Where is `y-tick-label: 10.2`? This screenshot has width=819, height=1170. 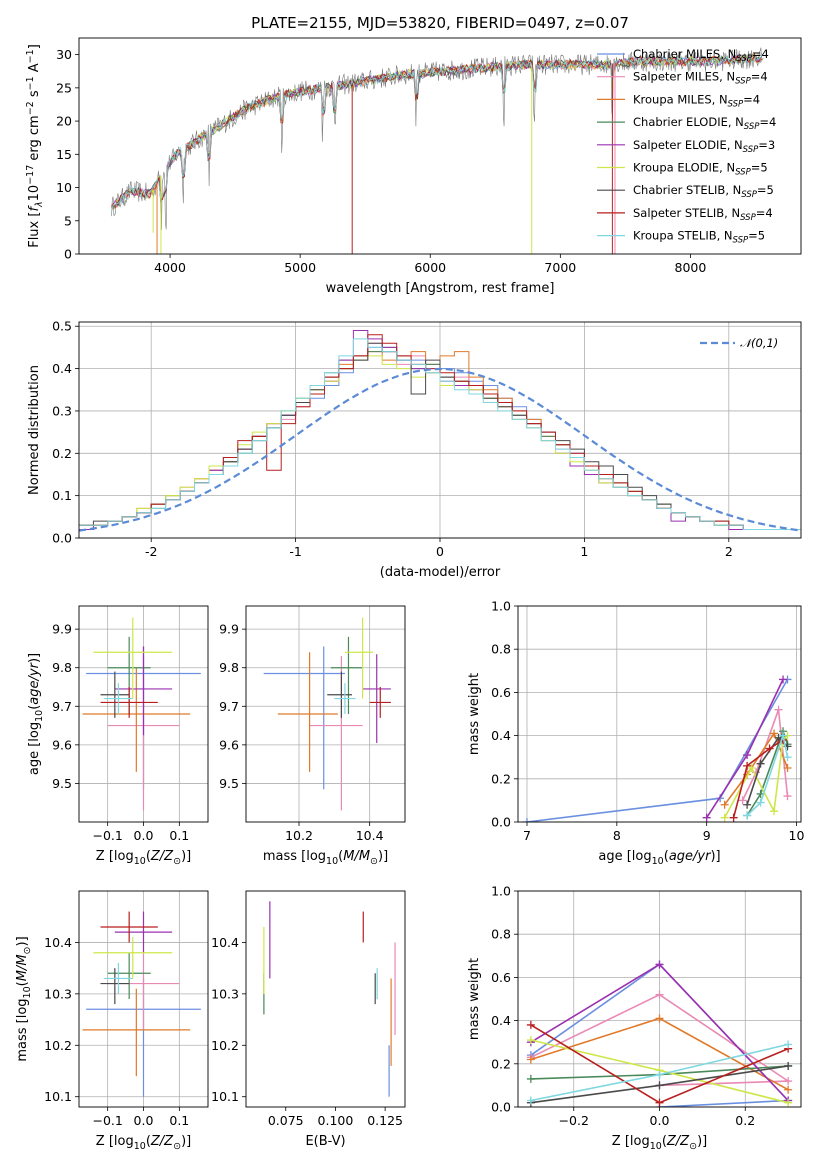 y-tick-label: 10.2 is located at coordinates (58, 1045).